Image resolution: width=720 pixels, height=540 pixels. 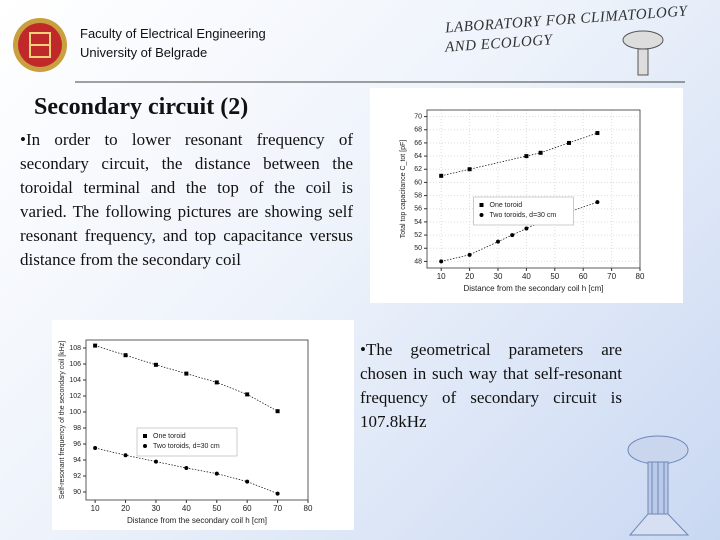 What do you see at coordinates (658, 485) in the screenshot?
I see `tesla-tower-icon` at bounding box center [658, 485].